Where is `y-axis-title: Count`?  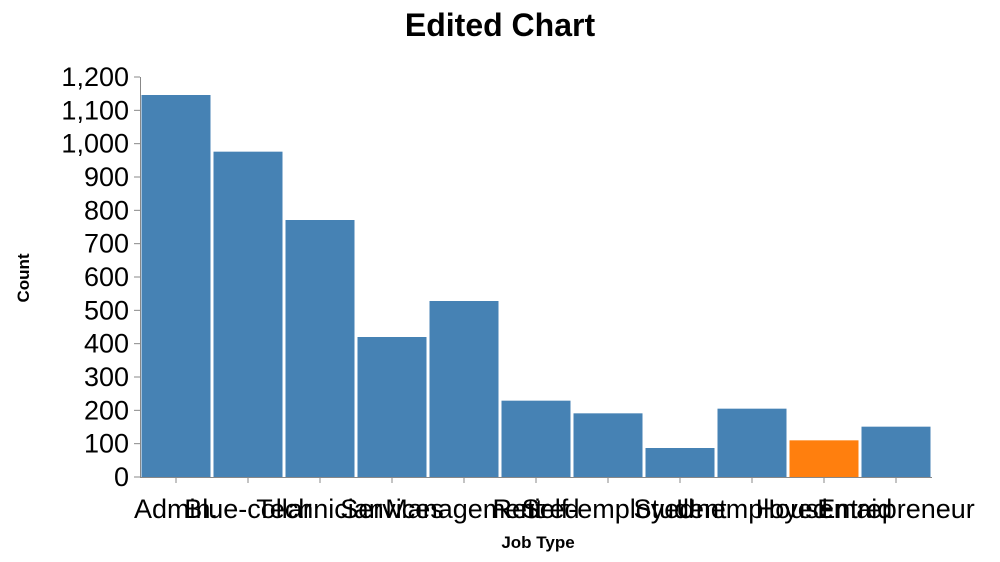
y-axis-title: Count is located at coordinates (23, 277).